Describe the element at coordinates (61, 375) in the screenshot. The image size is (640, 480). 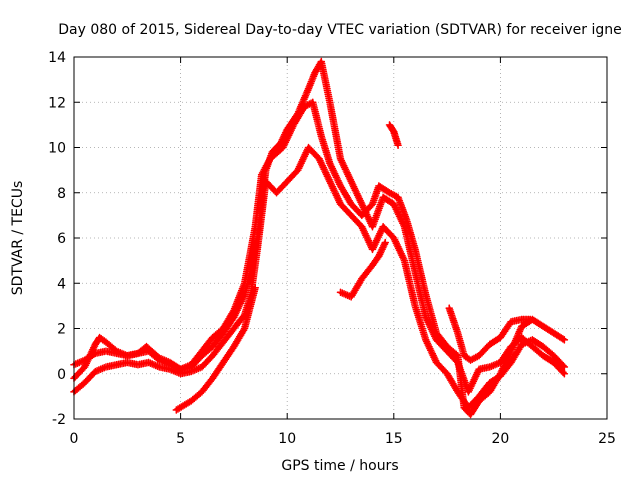
I see `y-tick-label: 0` at that location.